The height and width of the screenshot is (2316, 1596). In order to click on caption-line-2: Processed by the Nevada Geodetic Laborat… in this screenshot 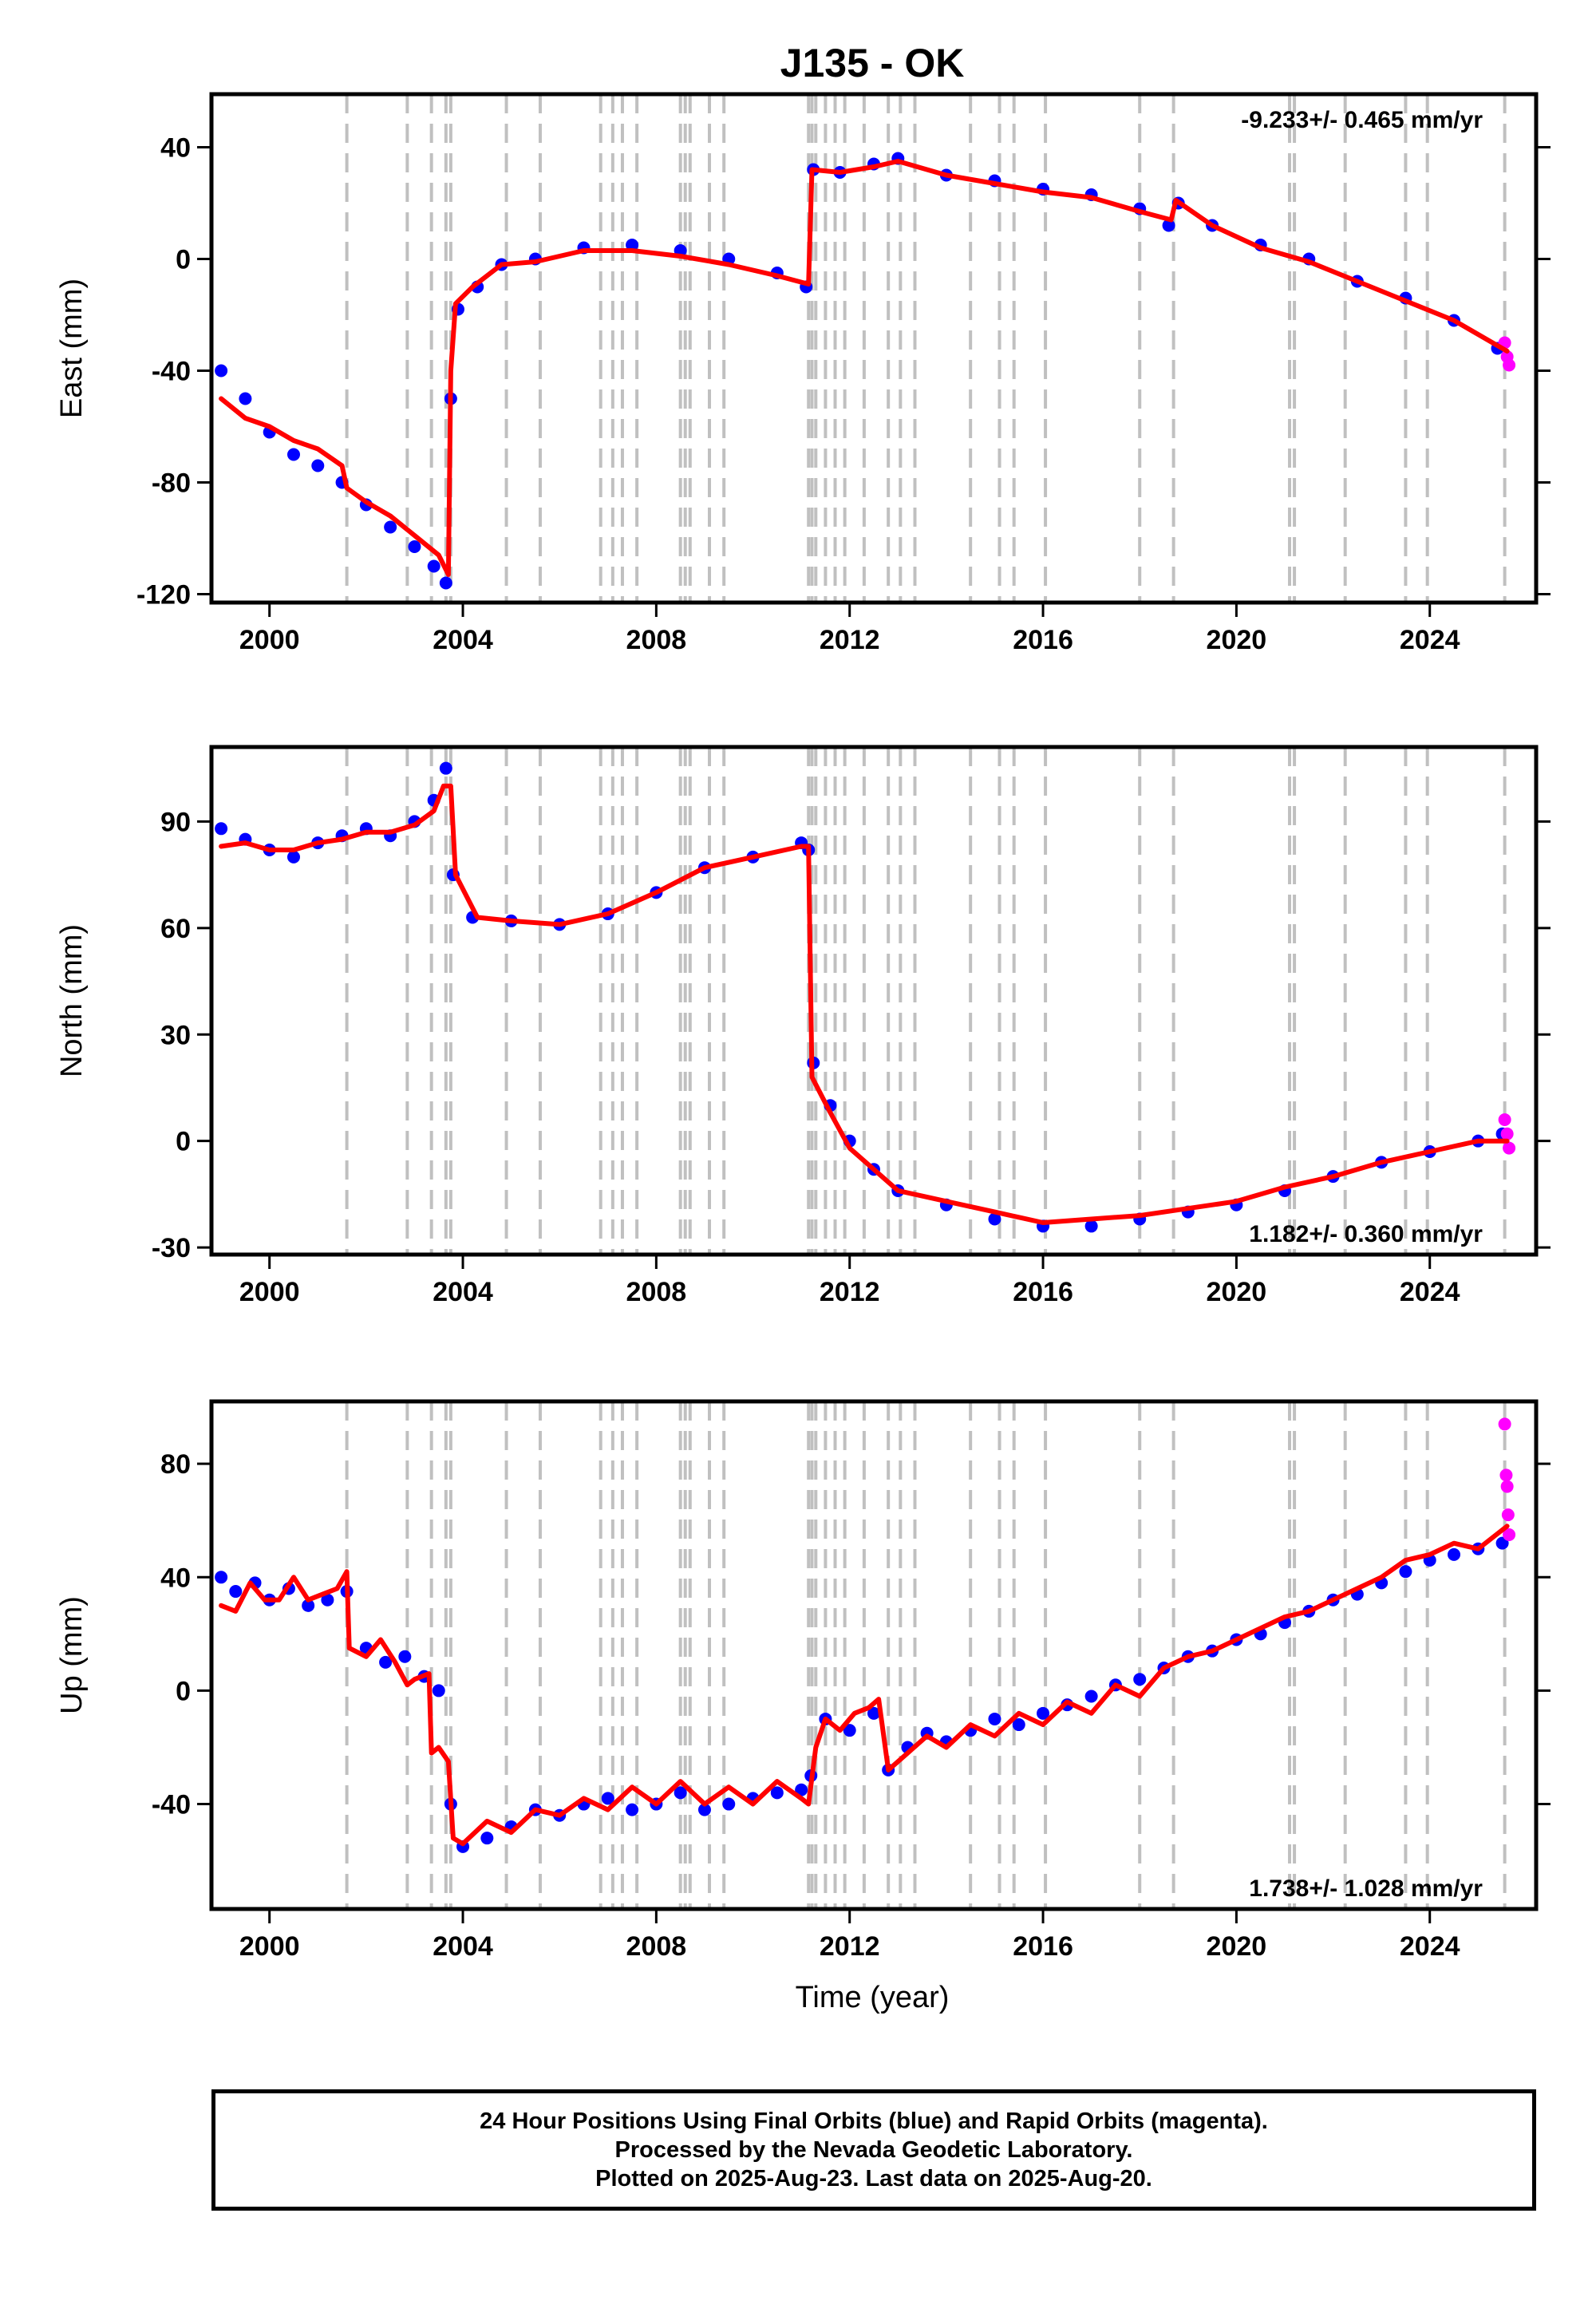, I will do `click(873, 2150)`.